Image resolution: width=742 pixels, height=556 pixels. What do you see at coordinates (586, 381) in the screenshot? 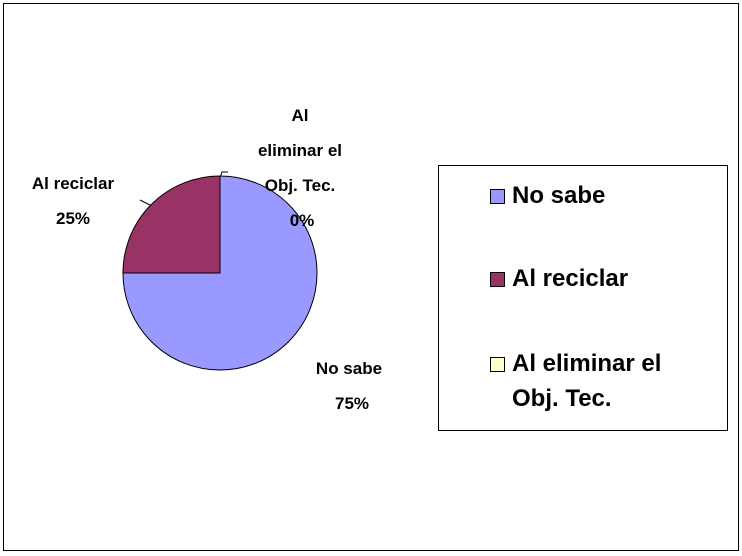
I see `legend-label: Al eliminar el Obj. Tec.` at bounding box center [586, 381].